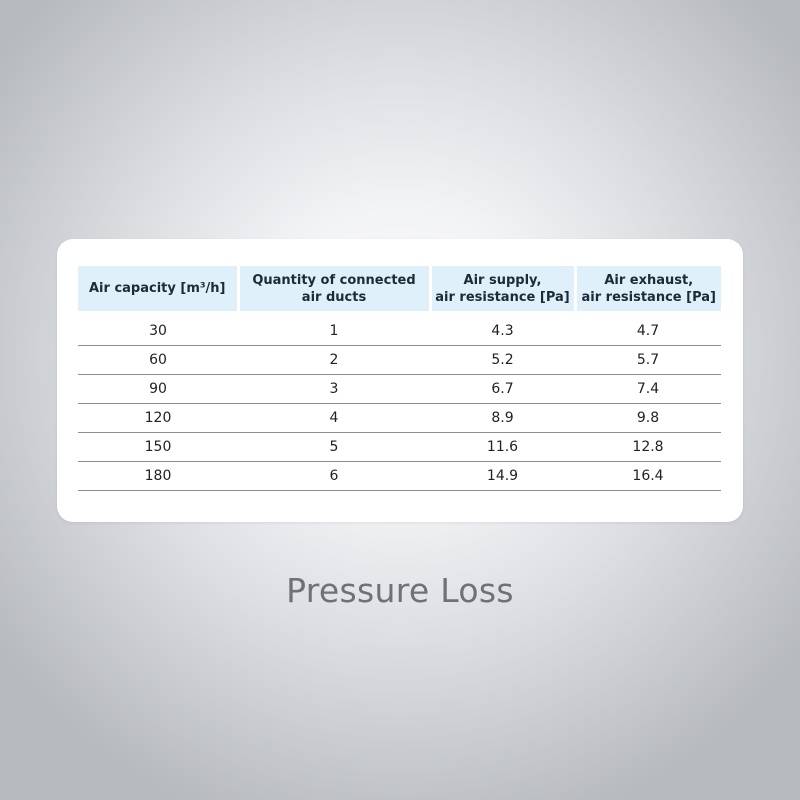  Describe the element at coordinates (648, 476) in the screenshot. I see `cell-air-exhaust: 16.4` at that location.